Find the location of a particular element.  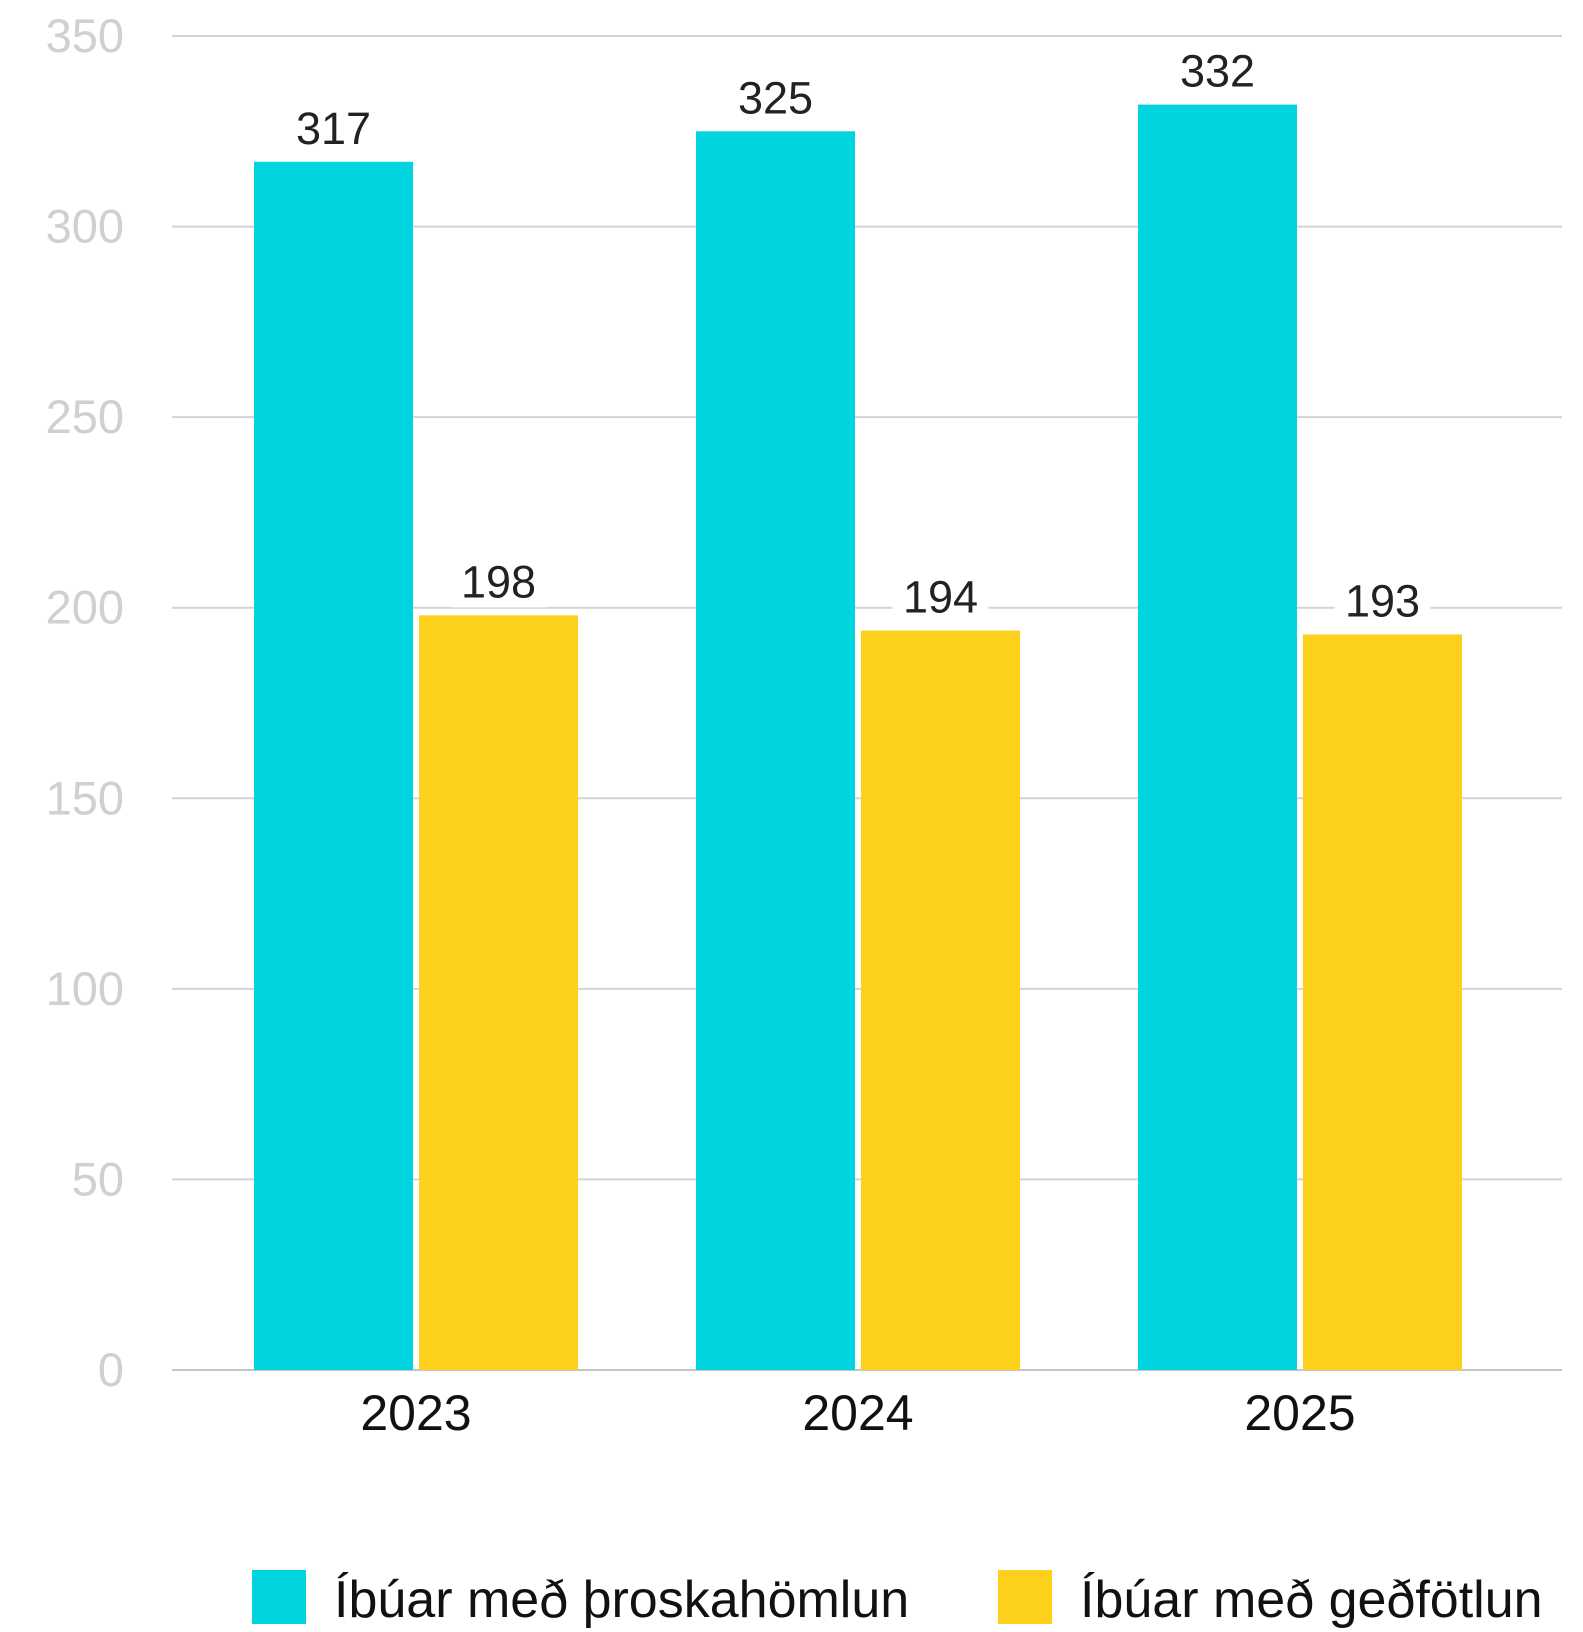

data-label-2025-series-1: 332 is located at coordinates (1217, 71).